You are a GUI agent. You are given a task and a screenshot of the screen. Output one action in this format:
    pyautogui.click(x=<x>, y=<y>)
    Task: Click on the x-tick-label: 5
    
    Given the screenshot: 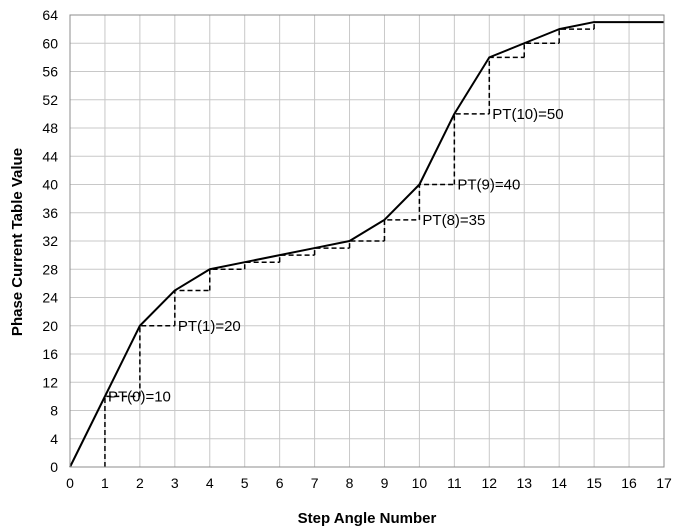 What is the action you would take?
    pyautogui.click(x=245, y=483)
    